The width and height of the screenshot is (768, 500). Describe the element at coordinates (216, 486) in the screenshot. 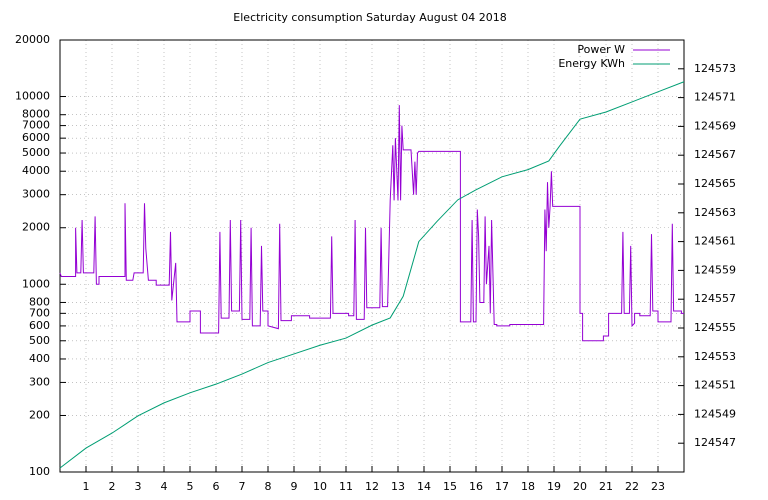

I see `x-tick-label: 6` at that location.